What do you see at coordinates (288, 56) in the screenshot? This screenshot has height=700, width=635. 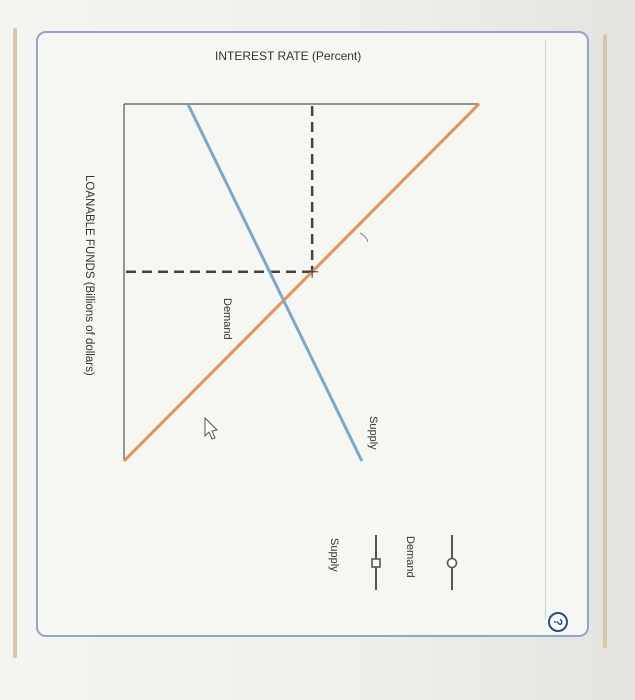 I see `y-axis-title: INTEREST RATE (Percent)` at bounding box center [288, 56].